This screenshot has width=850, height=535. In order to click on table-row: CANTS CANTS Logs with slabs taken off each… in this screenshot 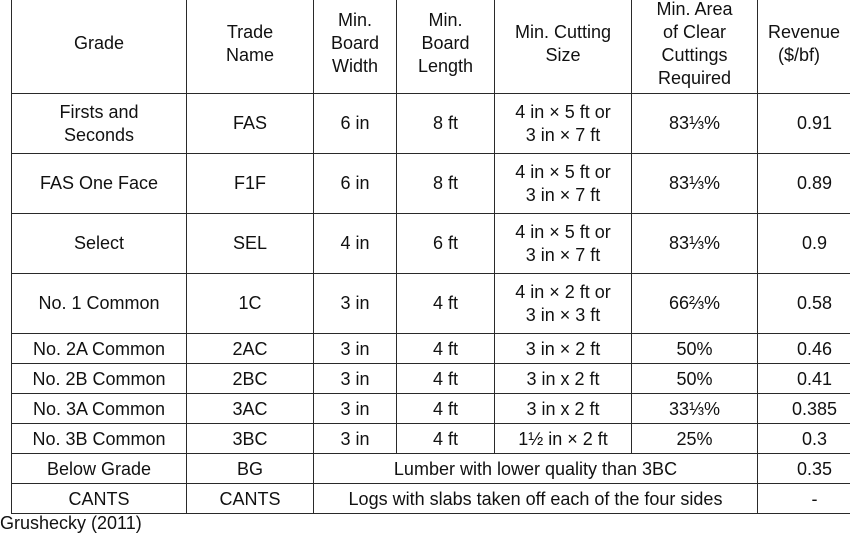, I will do `click(430, 498)`.